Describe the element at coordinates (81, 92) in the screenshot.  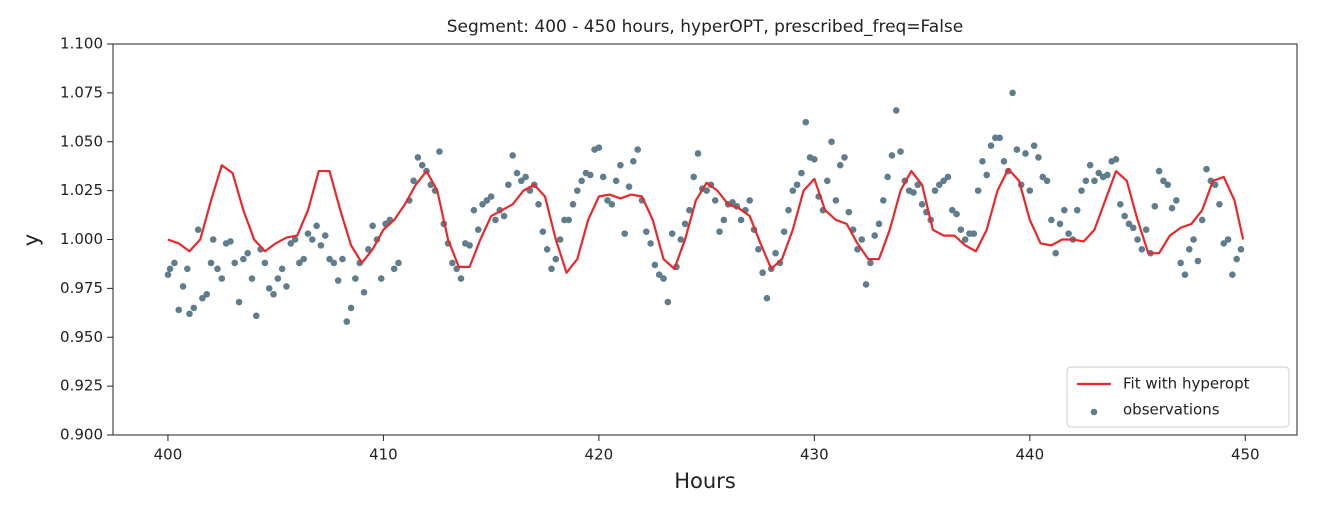
I see `y-tick-label: 1.075` at that location.